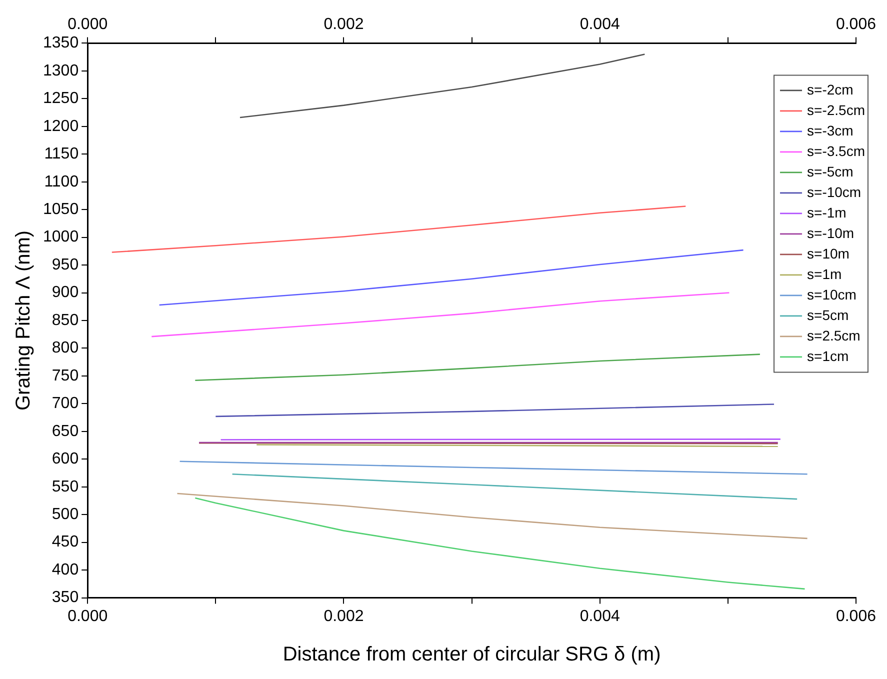 This screenshot has height=679, width=887. What do you see at coordinates (833, 335) in the screenshot?
I see `legend-label: s=2.5cm` at bounding box center [833, 335].